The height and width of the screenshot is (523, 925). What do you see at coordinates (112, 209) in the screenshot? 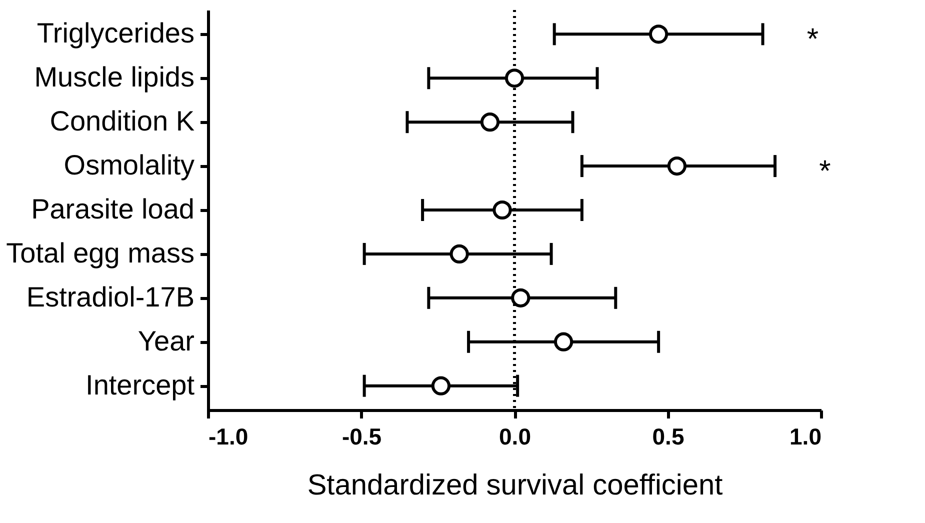
I see `y-tick-label: Parasite load` at bounding box center [112, 209].